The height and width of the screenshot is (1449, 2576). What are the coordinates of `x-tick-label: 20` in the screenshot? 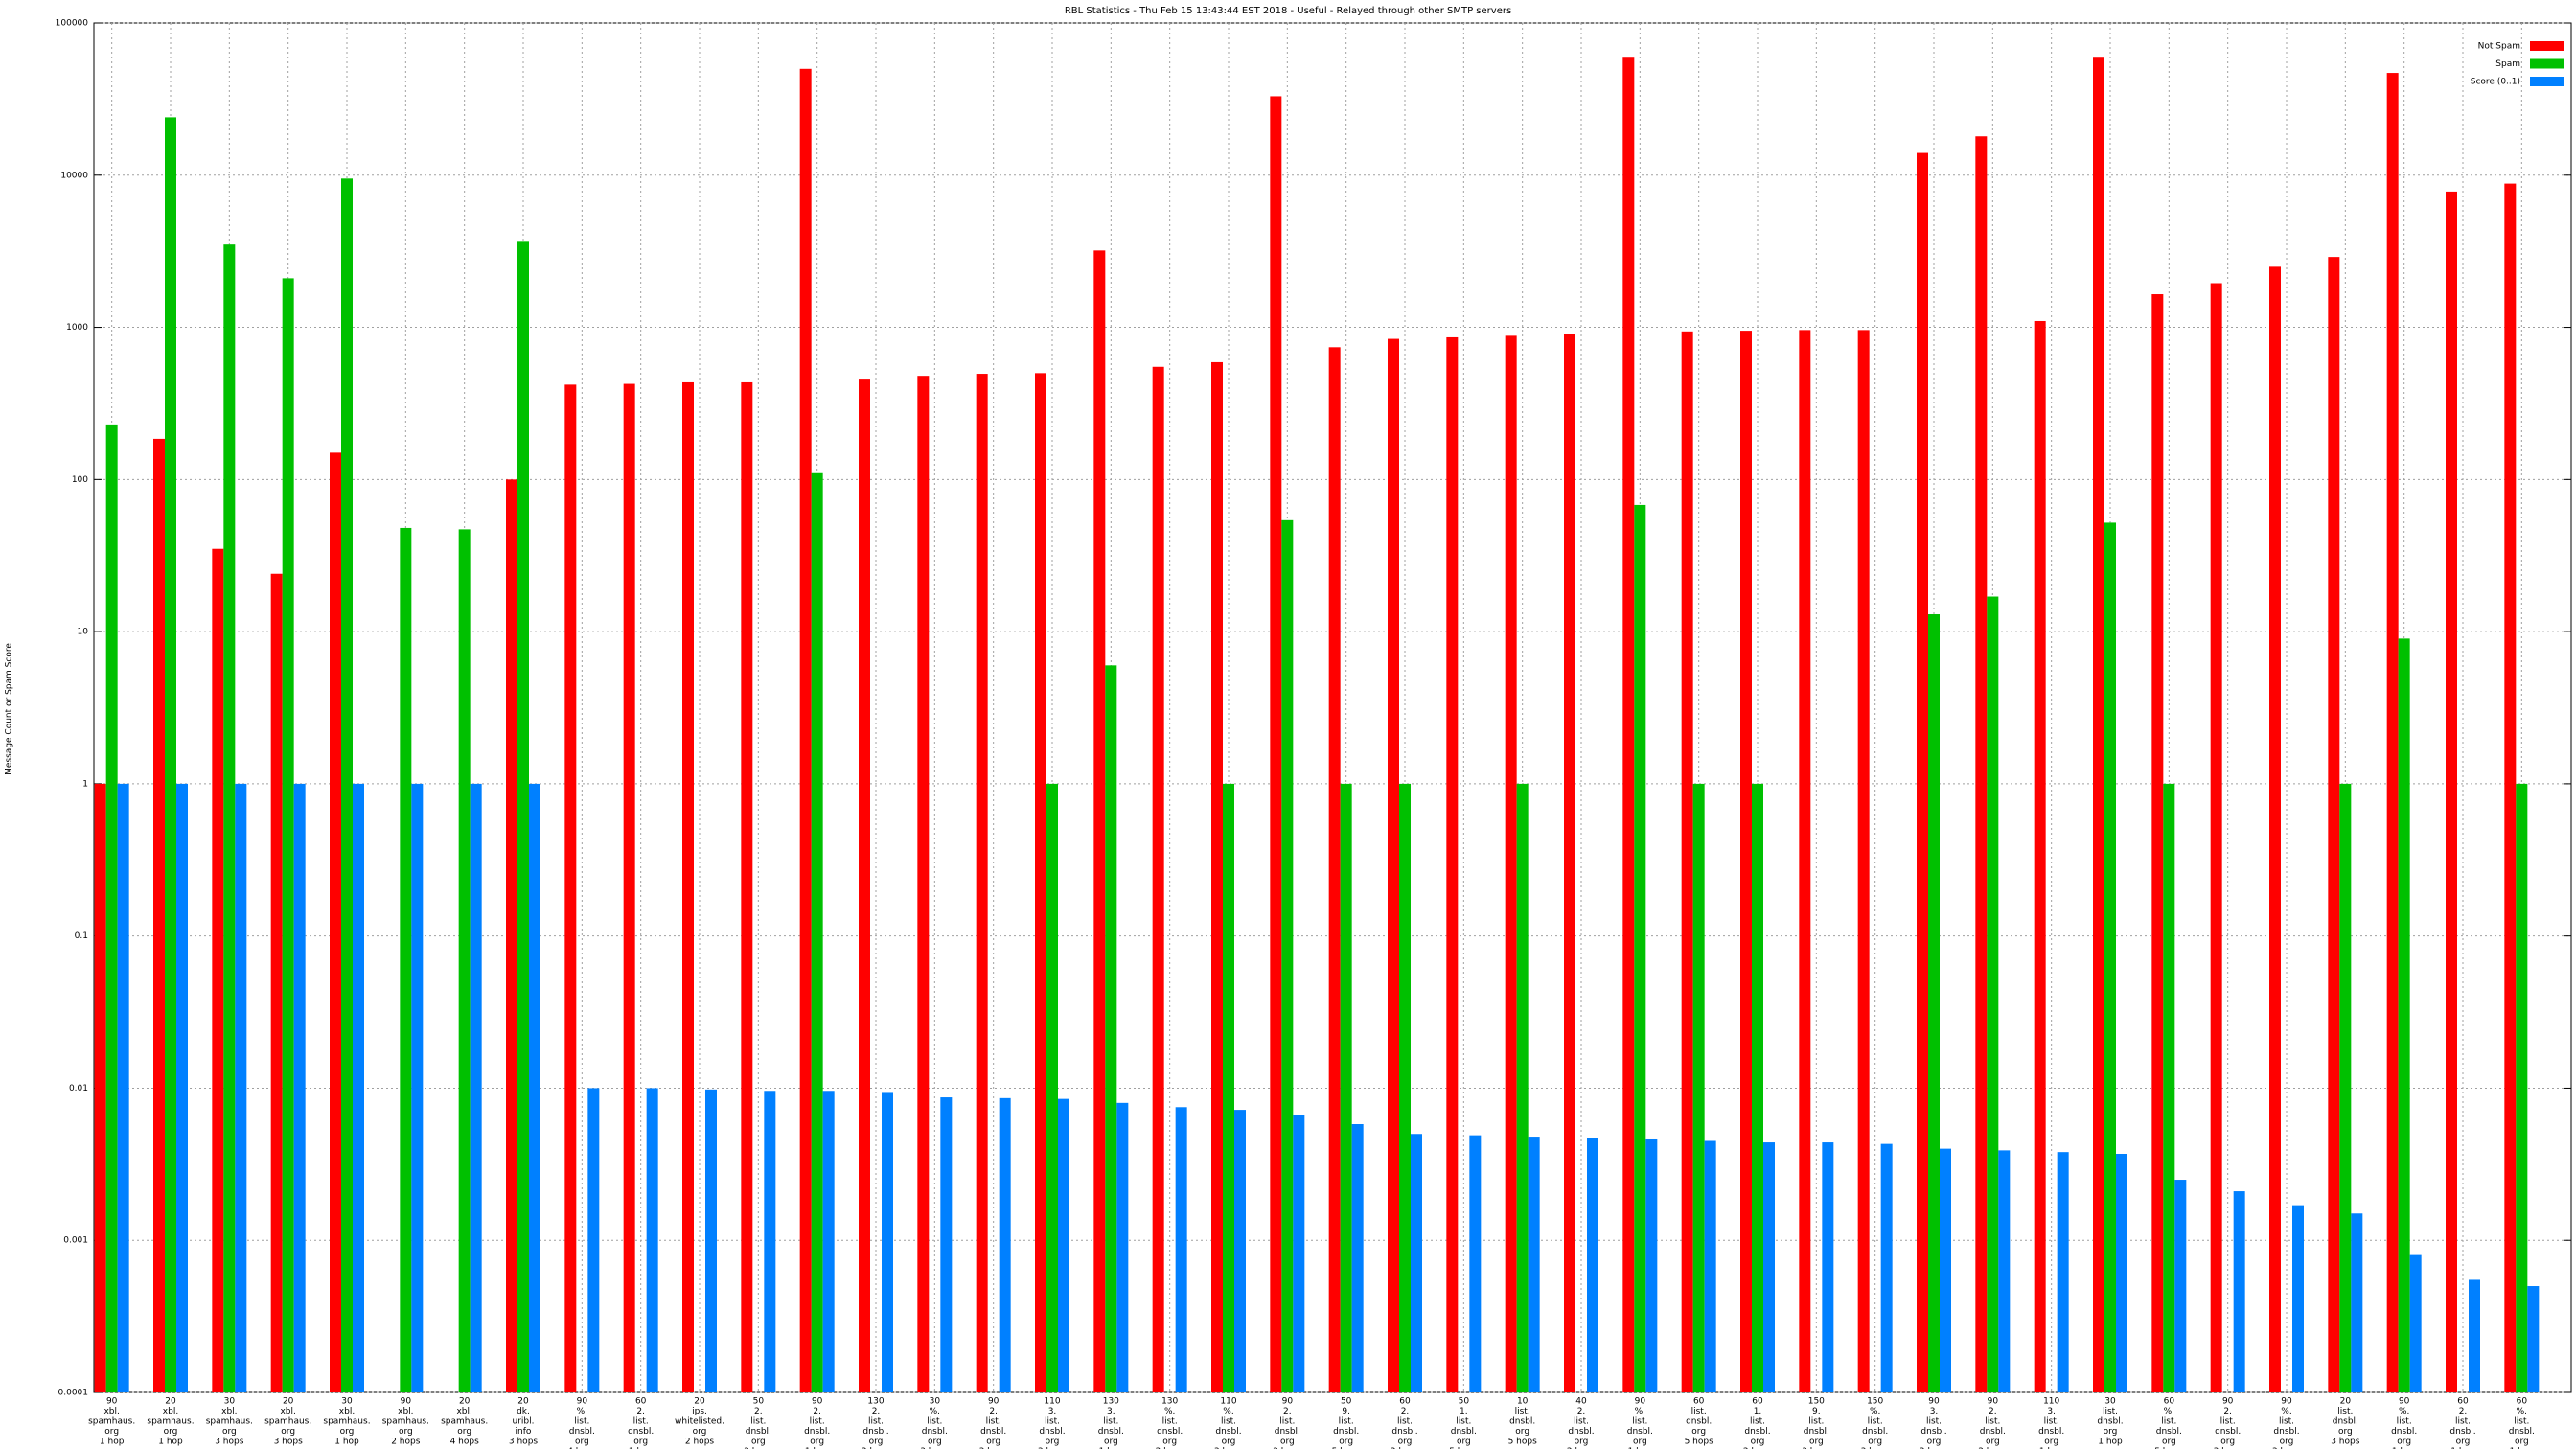 It's located at (699, 1402).